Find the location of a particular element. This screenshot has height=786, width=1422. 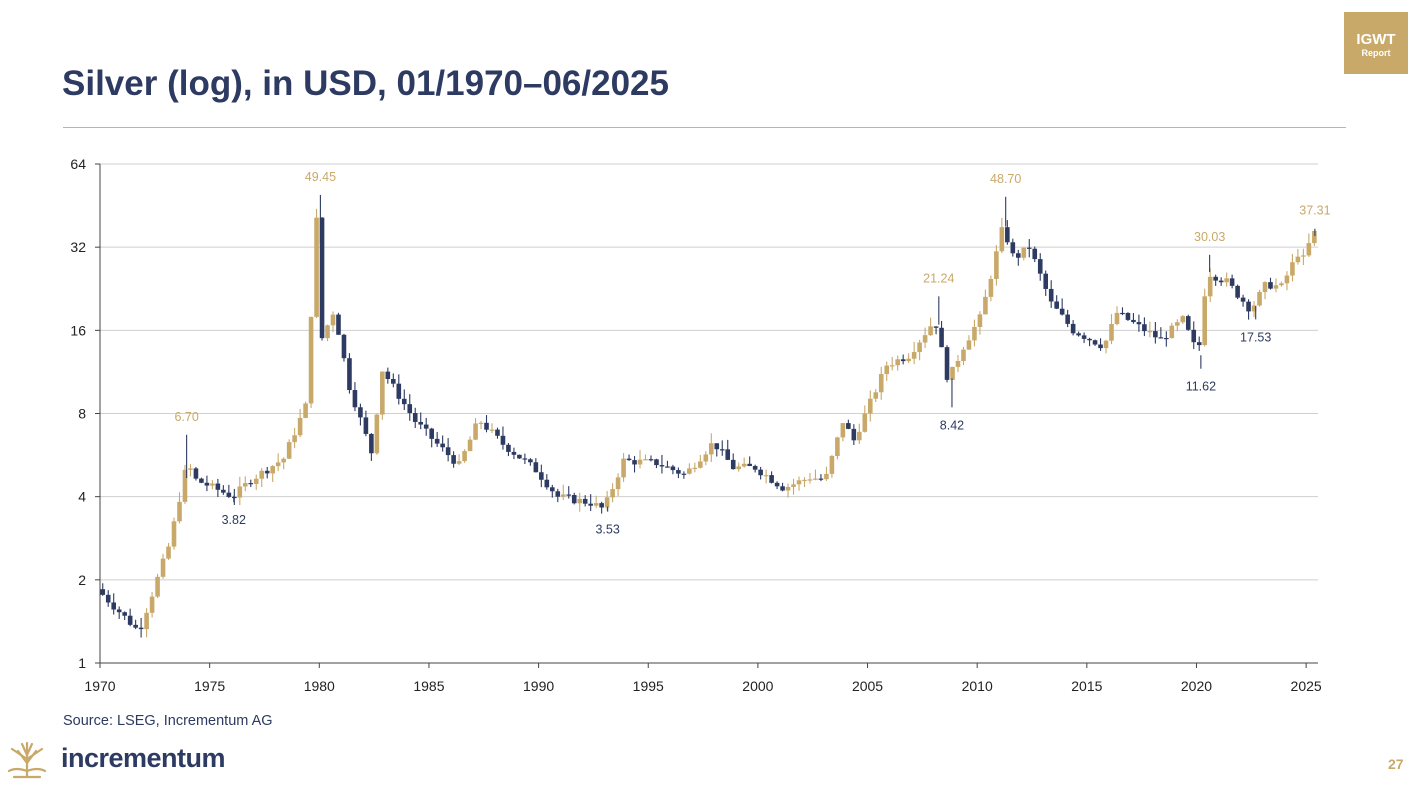

annotation-label: 48.70 is located at coordinates (1005, 179).